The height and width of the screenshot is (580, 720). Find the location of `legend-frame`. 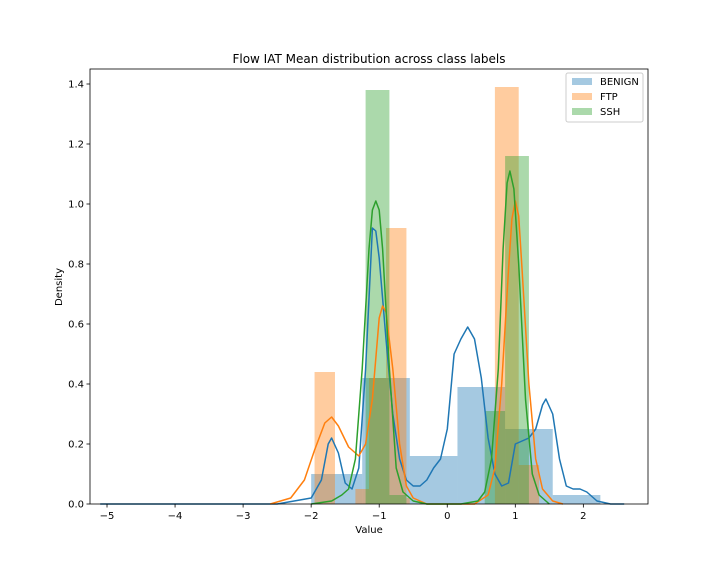

legend-frame is located at coordinates (604, 97).